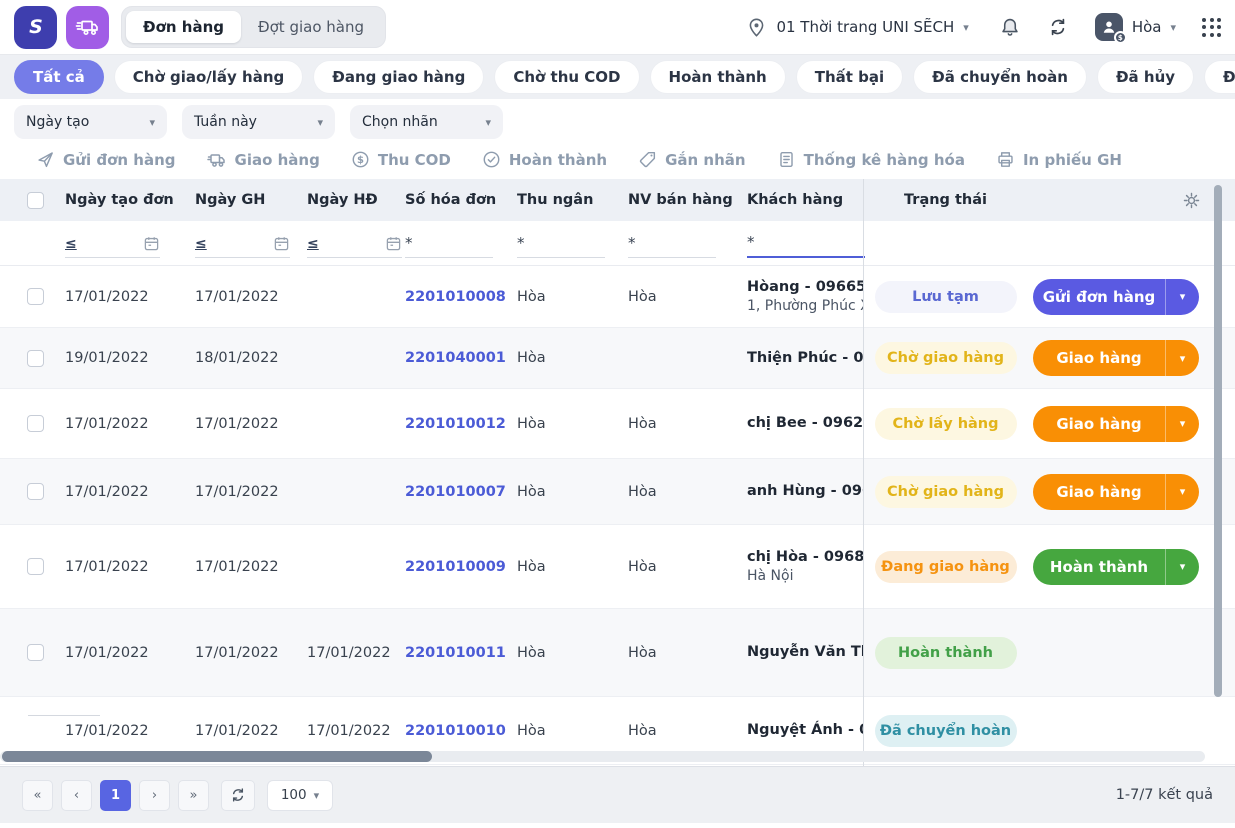  What do you see at coordinates (602, 756) in the screenshot?
I see `horizontal-scrollbar` at bounding box center [602, 756].